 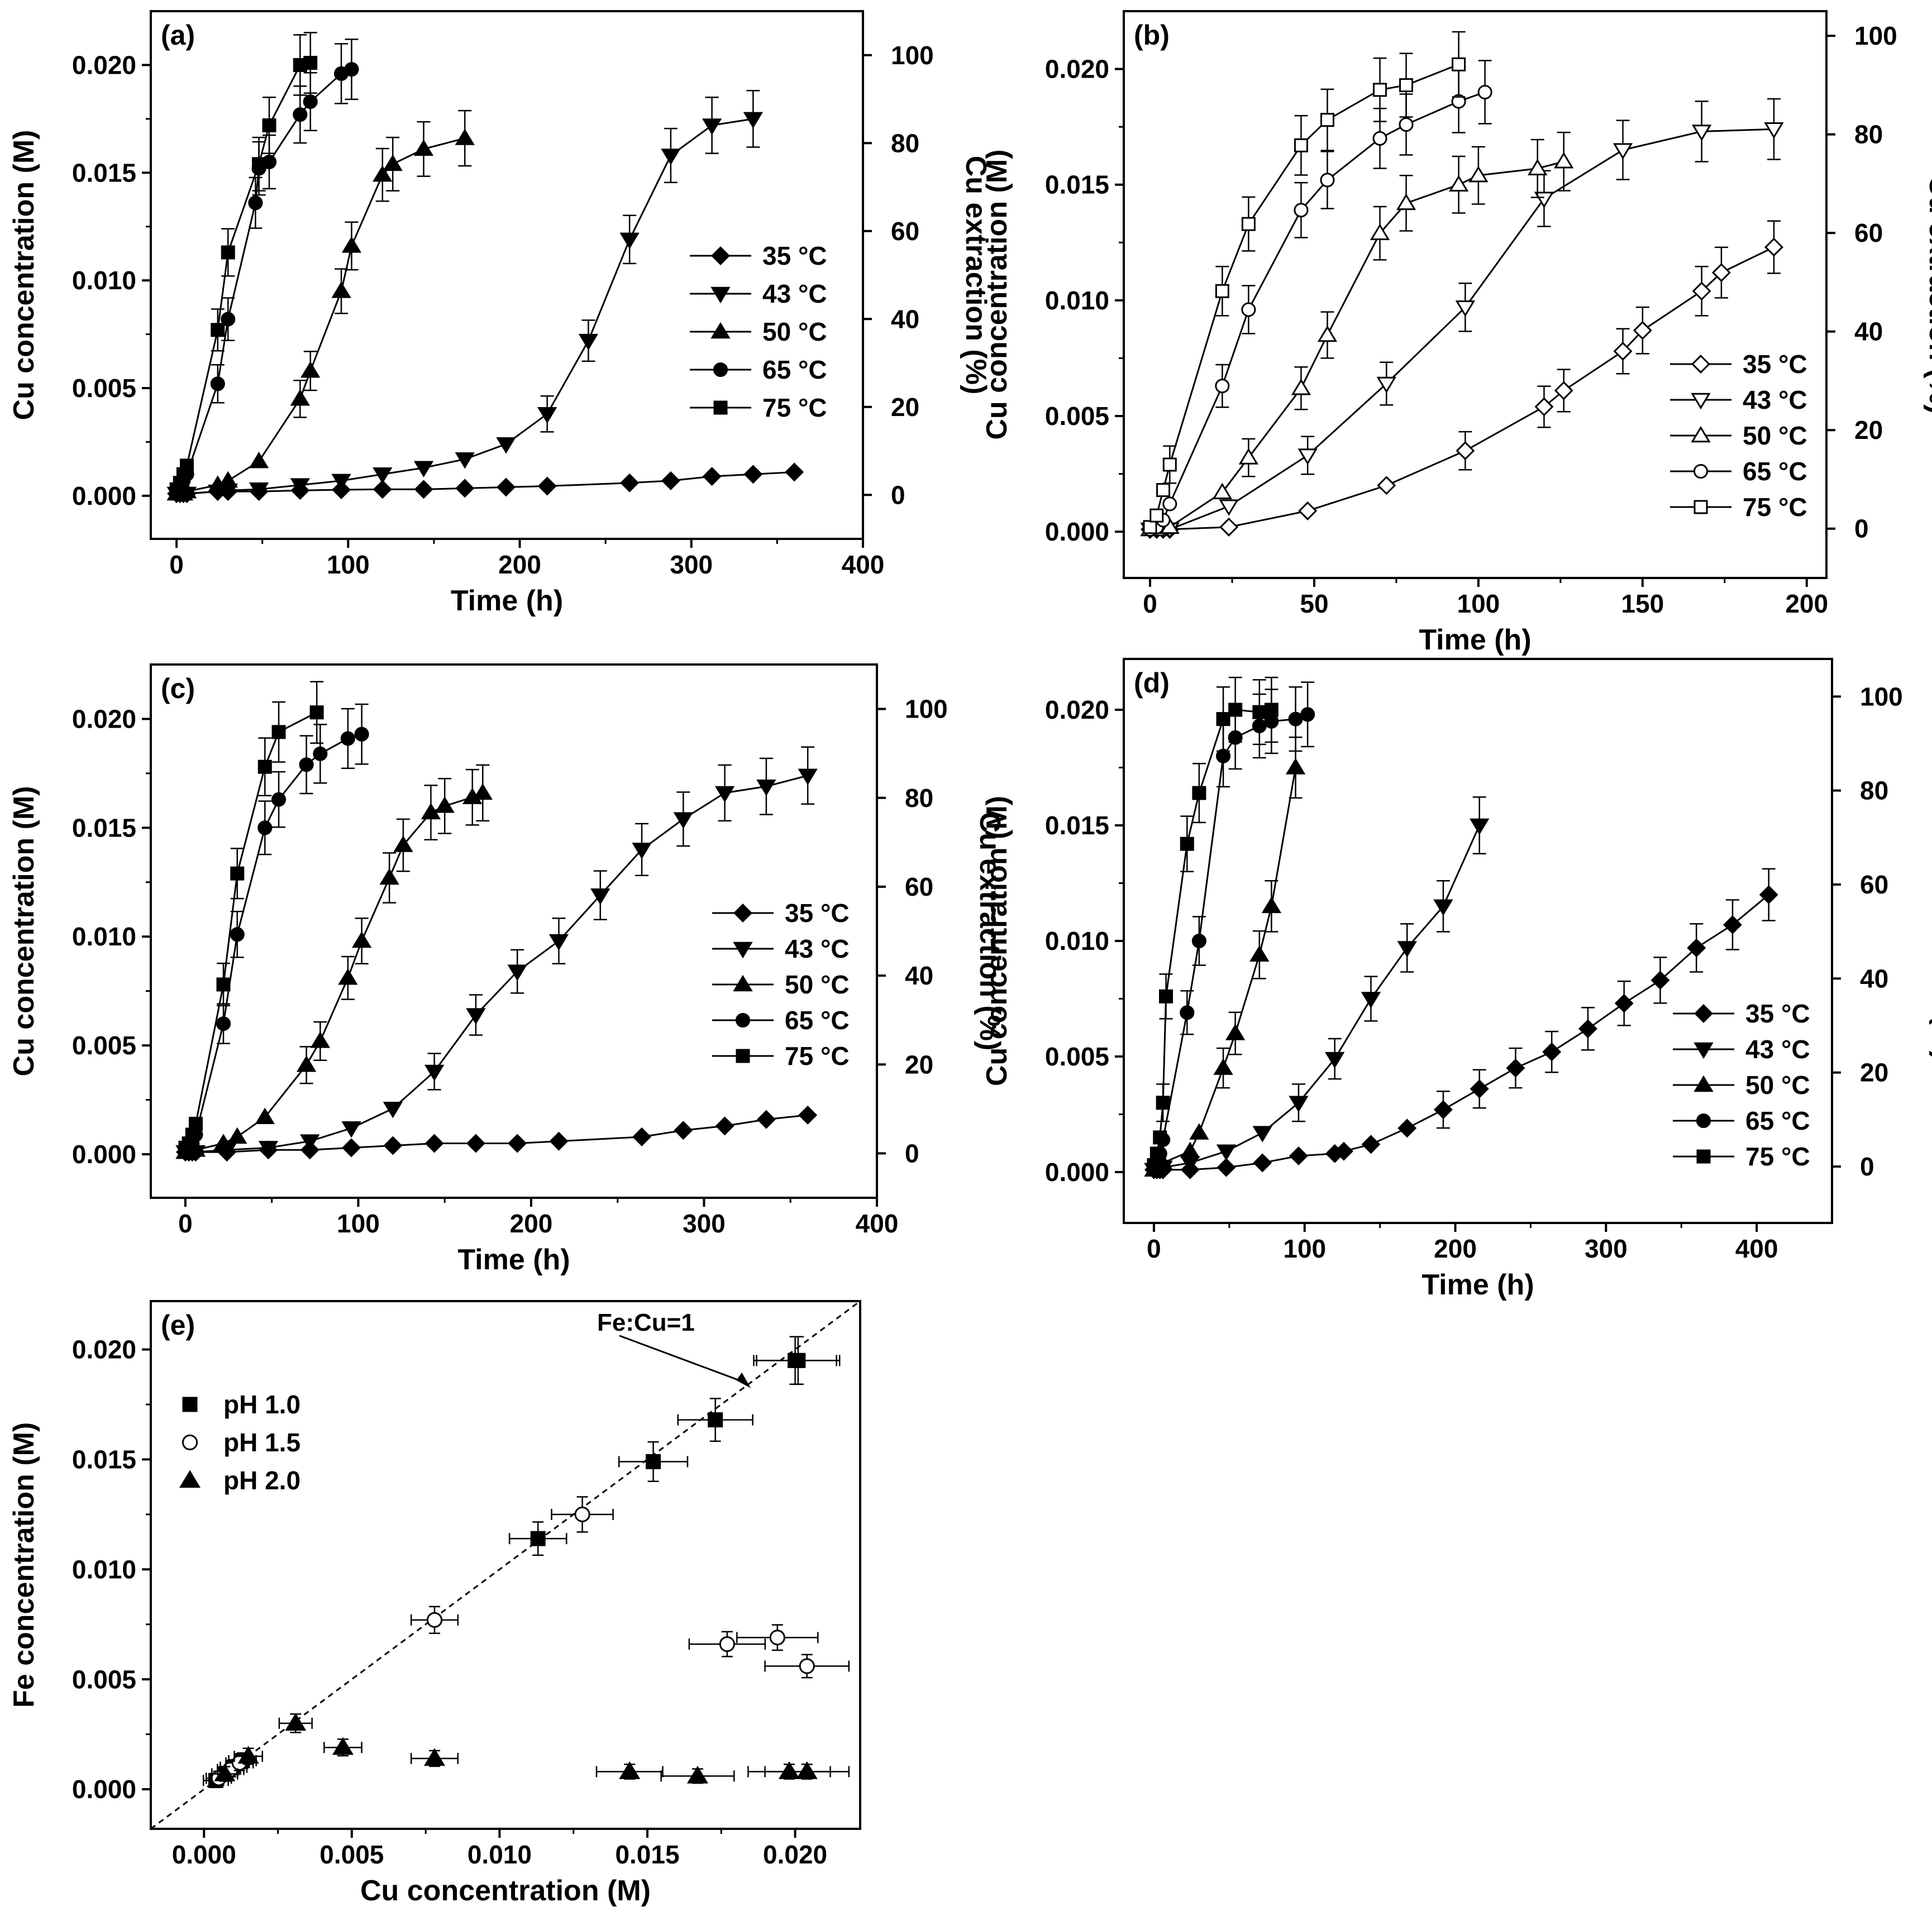 What do you see at coordinates (1152, 683) in the screenshot?
I see `panel-label: (d)` at bounding box center [1152, 683].